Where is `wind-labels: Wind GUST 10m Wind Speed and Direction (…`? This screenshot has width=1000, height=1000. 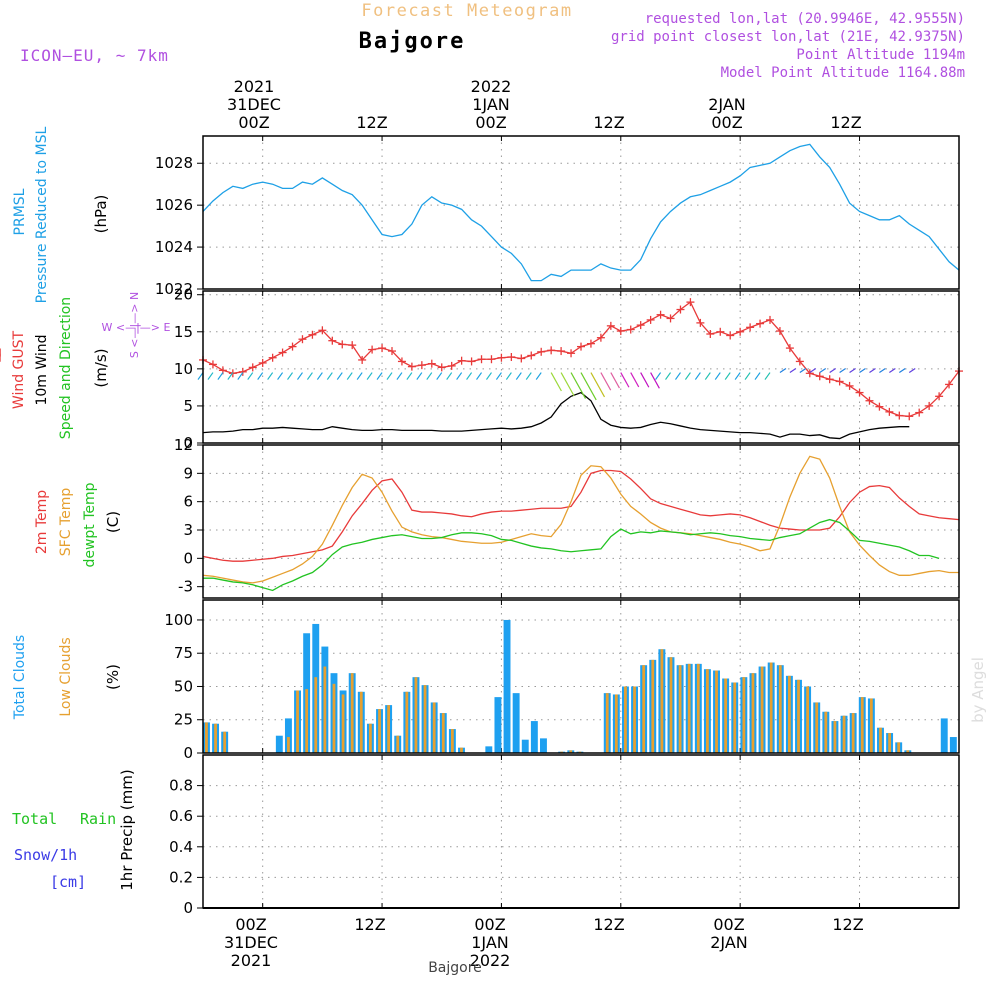
wind-labels: Wind GUST 10m Wind Speed and Direction (… is located at coordinates (91, 365).